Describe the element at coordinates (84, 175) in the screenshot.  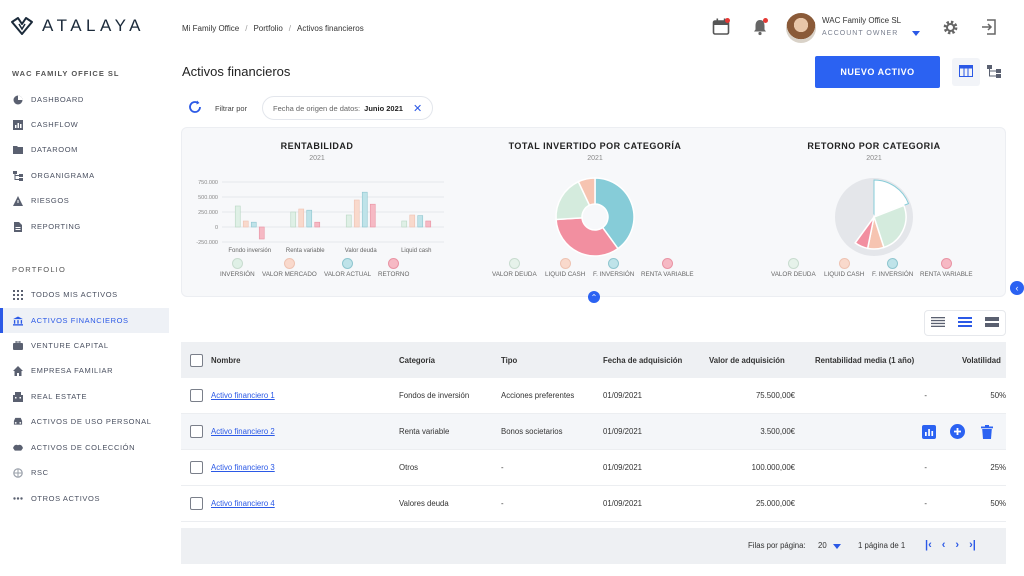
I see `sidebar-item-organigrama: ORGANIGRAMA` at that location.